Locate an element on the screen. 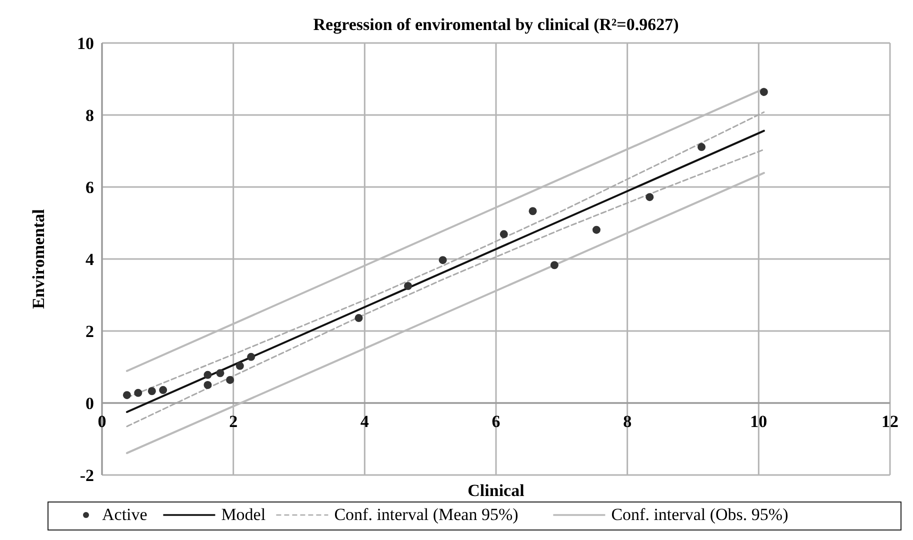  y-tick-label: -2 is located at coordinates (87, 475).